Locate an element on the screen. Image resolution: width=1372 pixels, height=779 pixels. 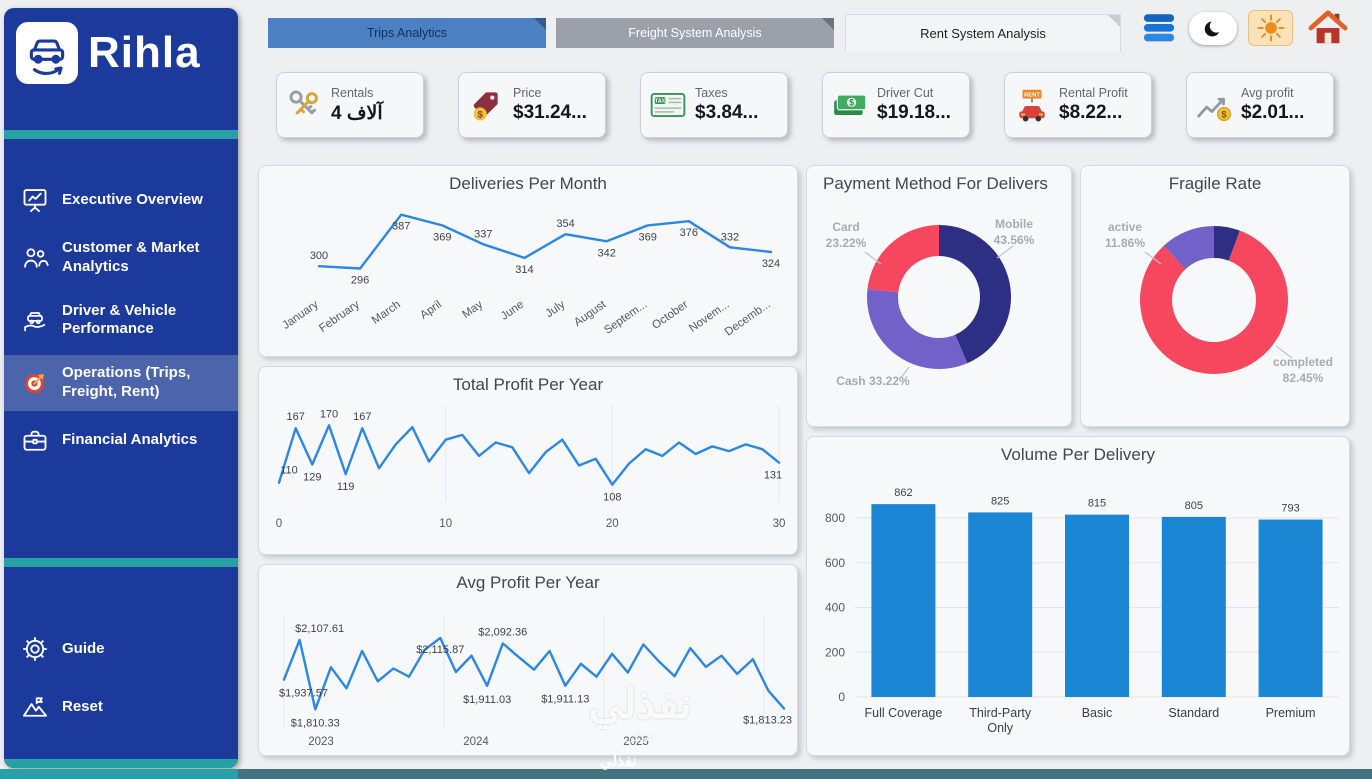
svg-text: 300 is located at coordinates (319, 256).